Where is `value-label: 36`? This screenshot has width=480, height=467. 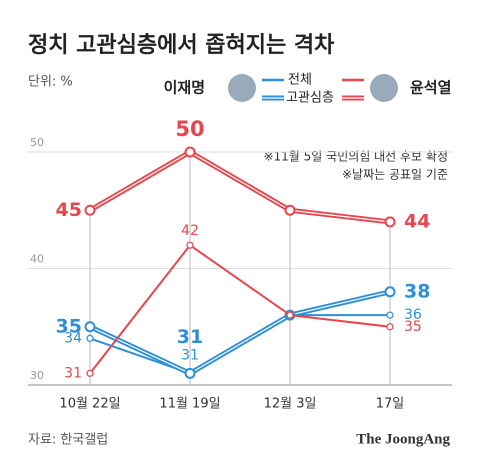
value-label: 36 is located at coordinates (413, 315).